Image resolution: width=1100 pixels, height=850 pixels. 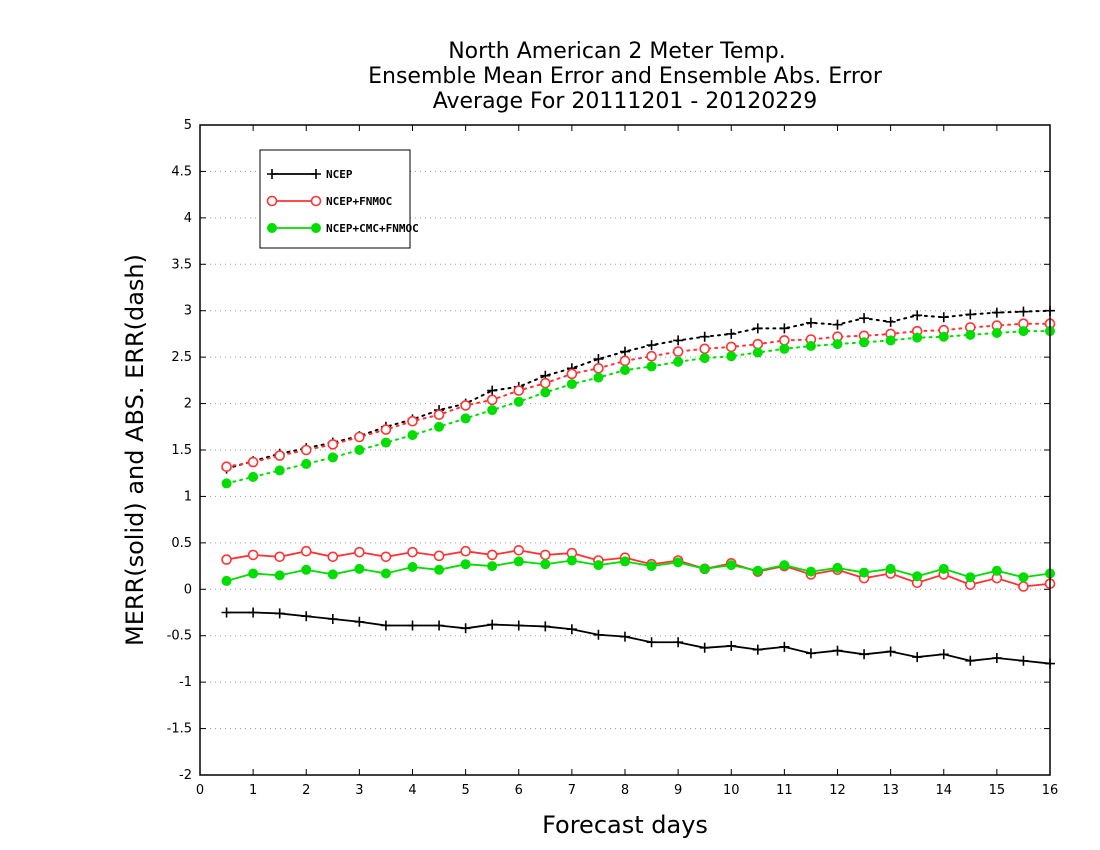 I want to click on legend-label-ncep-cmc-fnmoc: NCEP+CMC+FNMOC, so click(x=372, y=228).